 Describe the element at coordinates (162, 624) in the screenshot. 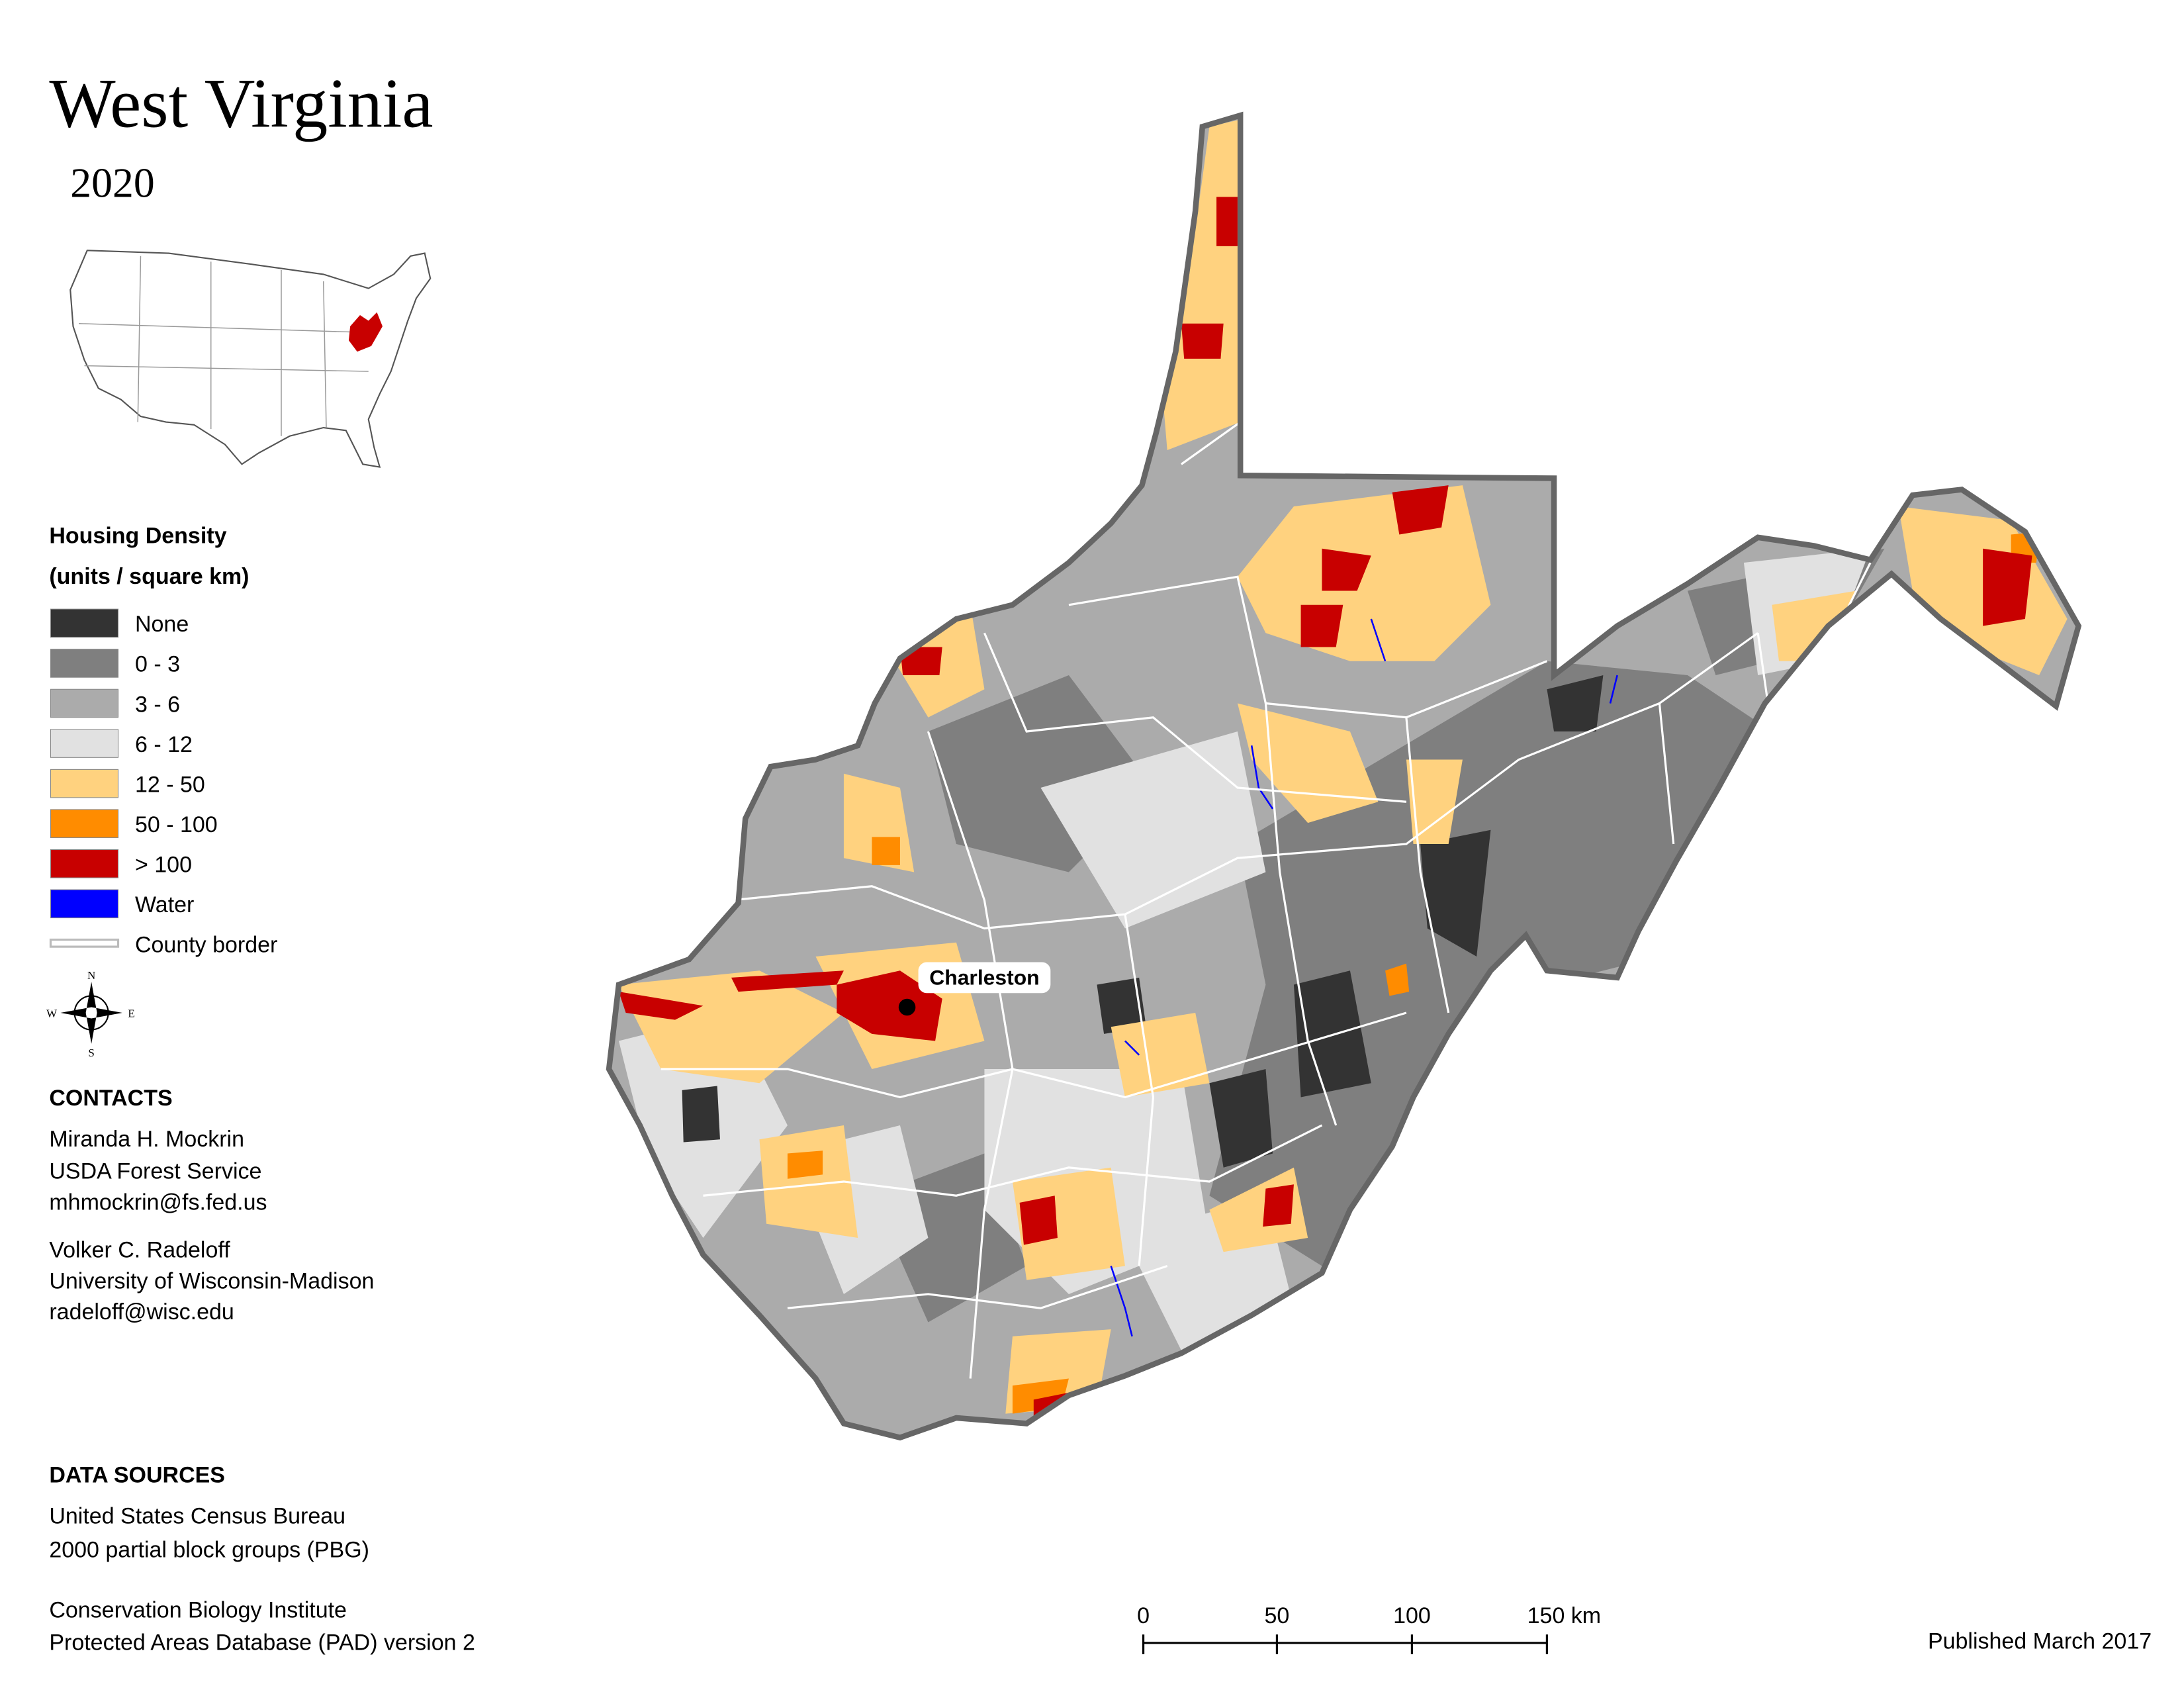

I see `legend-label: None` at that location.